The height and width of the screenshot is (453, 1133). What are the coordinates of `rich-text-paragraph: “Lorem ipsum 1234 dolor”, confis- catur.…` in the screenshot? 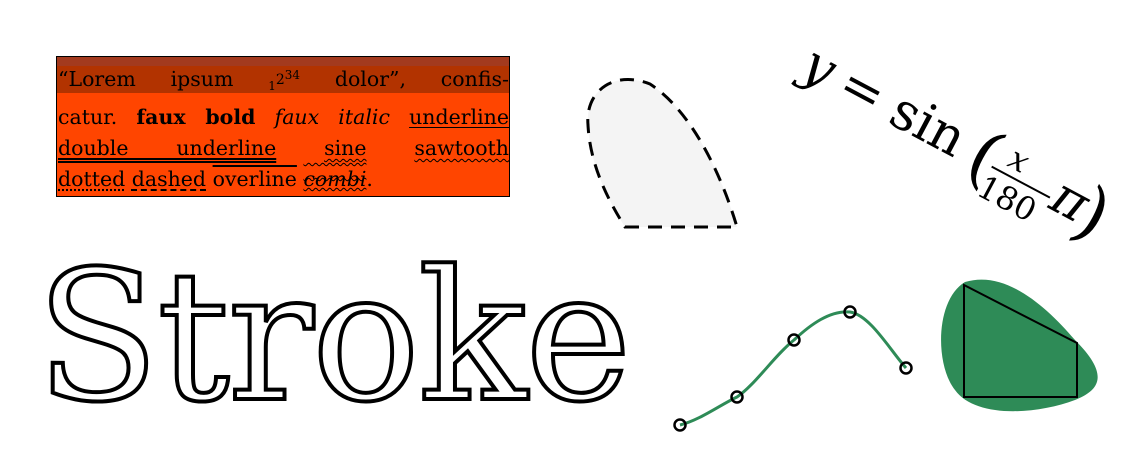 It's located at (283, 127).